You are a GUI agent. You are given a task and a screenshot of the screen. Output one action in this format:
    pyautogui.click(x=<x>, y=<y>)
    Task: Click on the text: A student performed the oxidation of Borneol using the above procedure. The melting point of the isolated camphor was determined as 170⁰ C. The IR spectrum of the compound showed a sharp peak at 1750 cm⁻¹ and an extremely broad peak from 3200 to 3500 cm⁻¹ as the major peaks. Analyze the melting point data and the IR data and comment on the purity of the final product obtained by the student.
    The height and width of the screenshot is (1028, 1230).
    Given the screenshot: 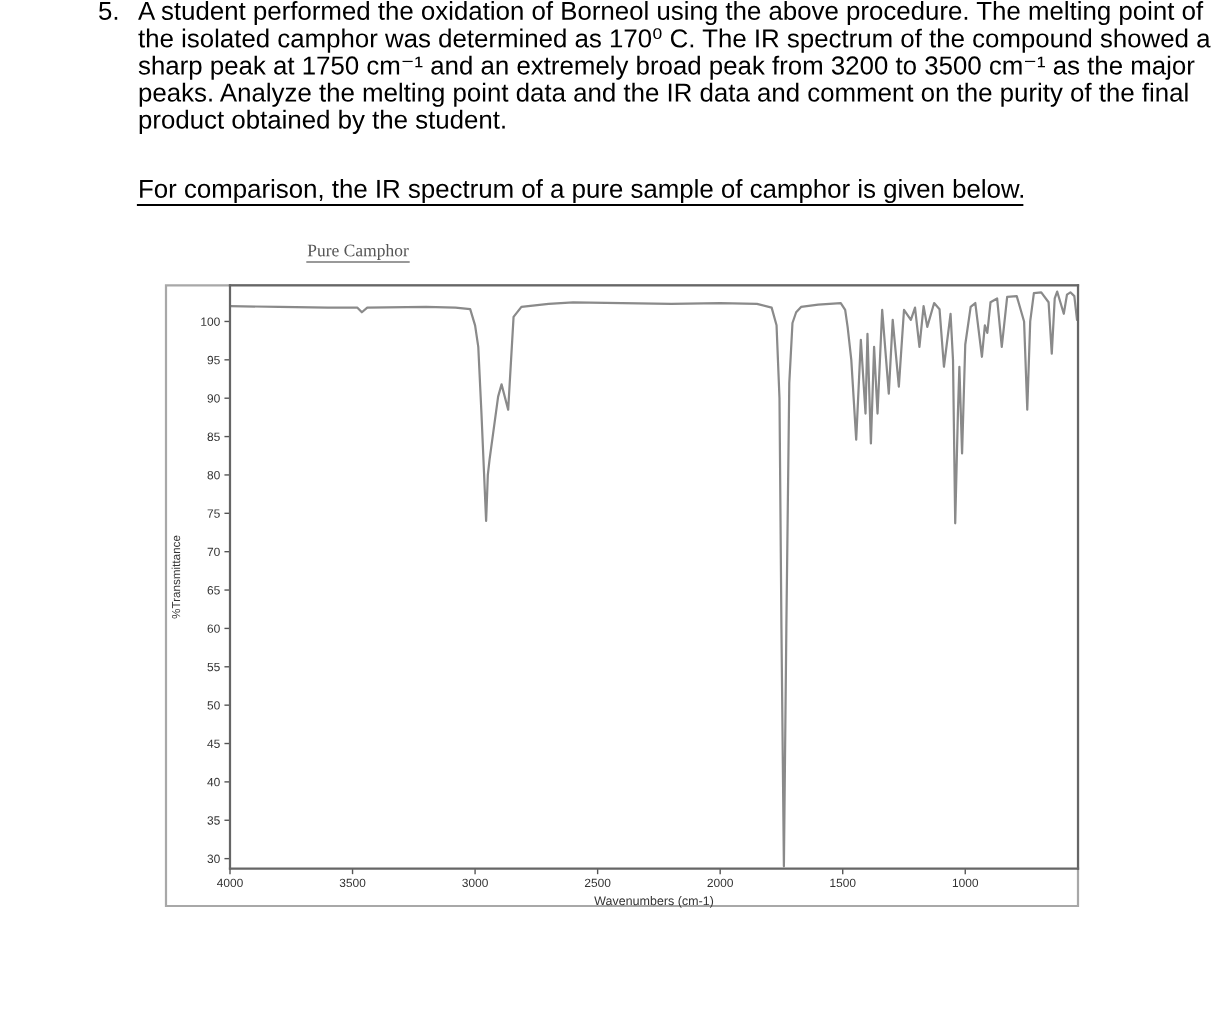 What is the action you would take?
    pyautogui.click(x=674, y=67)
    